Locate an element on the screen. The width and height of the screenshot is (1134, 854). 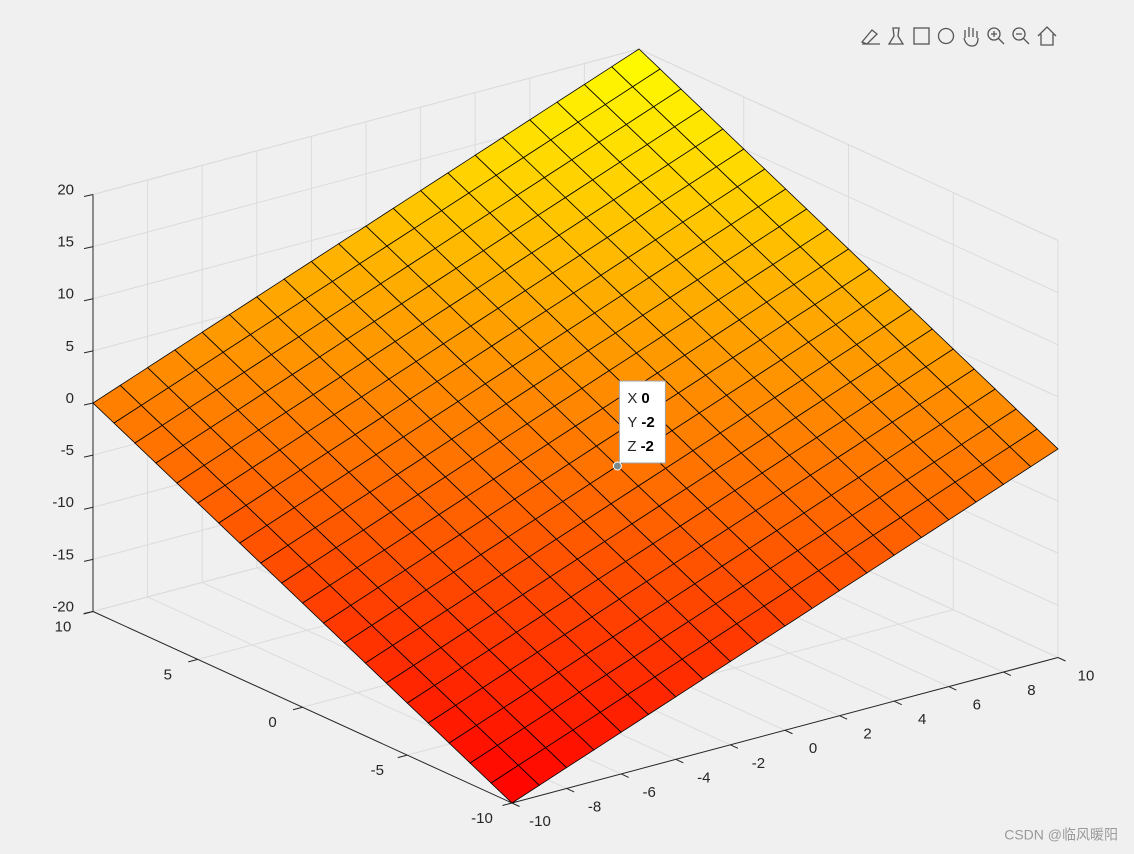
x-tick-label: 0 is located at coordinates (813, 748).